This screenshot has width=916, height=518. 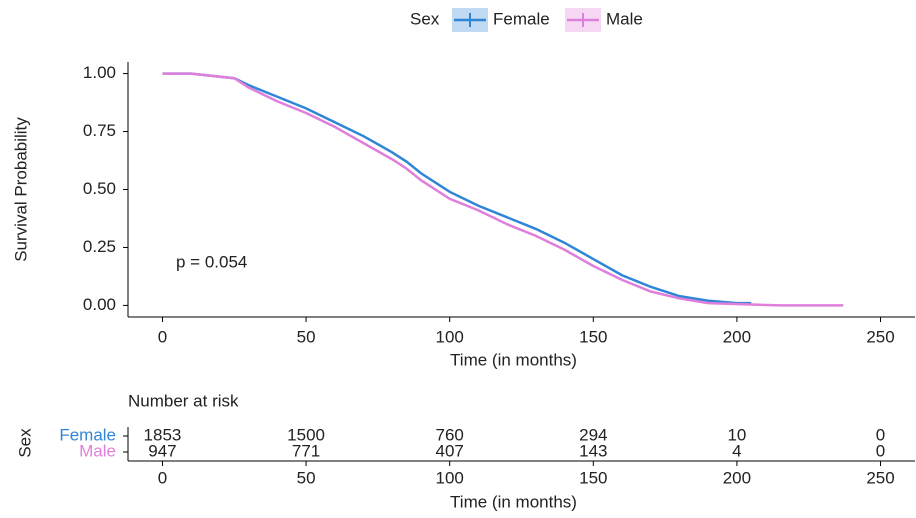 What do you see at coordinates (211, 261) in the screenshot?
I see `annotation: p = 0.054` at bounding box center [211, 261].